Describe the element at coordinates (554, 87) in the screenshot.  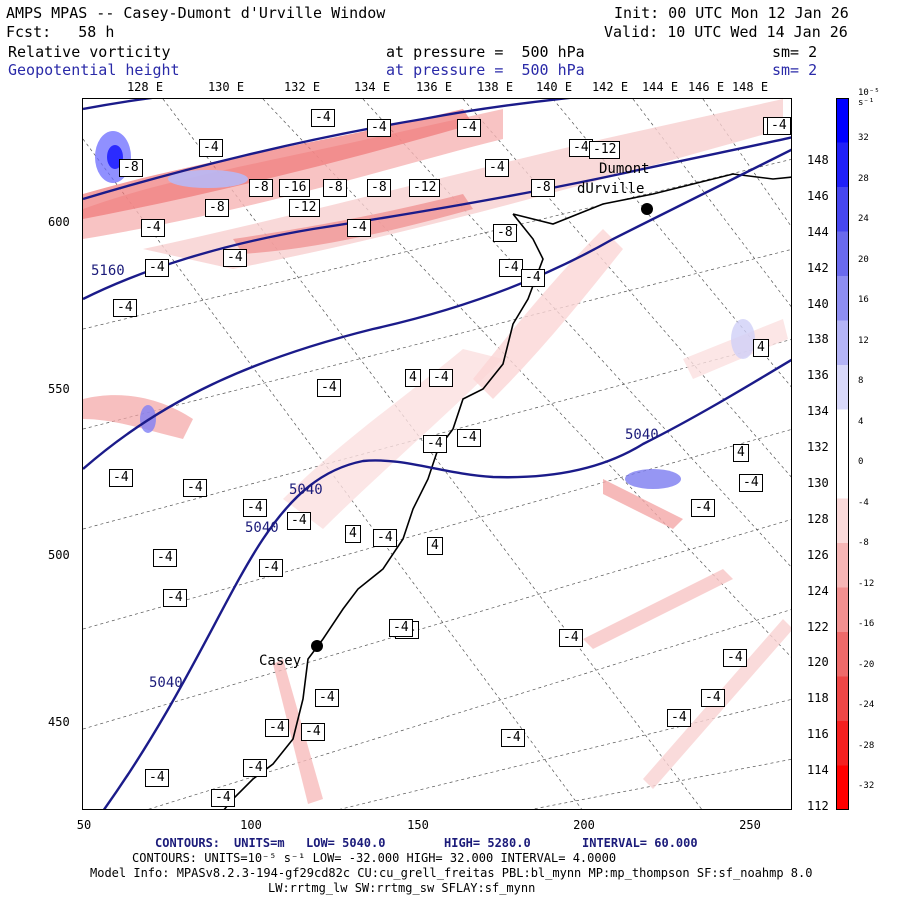
I see `lon-label: 140 E` at that location.